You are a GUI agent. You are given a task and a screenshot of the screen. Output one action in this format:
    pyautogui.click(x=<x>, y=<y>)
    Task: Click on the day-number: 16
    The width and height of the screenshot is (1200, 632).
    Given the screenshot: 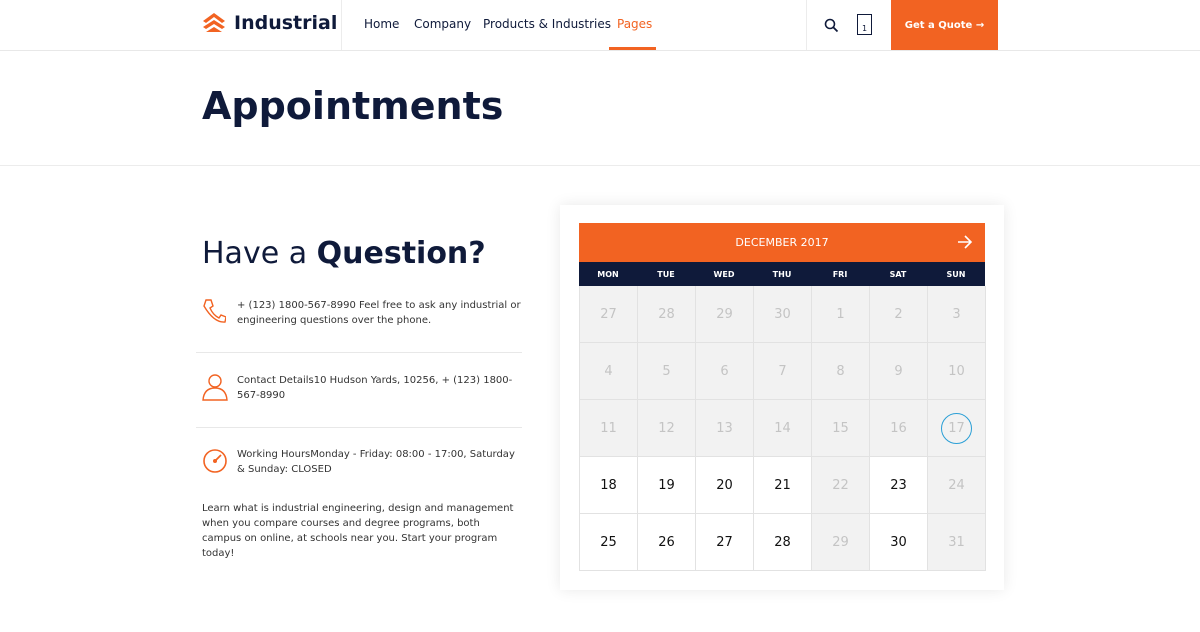 What is the action you would take?
    pyautogui.click(x=898, y=428)
    